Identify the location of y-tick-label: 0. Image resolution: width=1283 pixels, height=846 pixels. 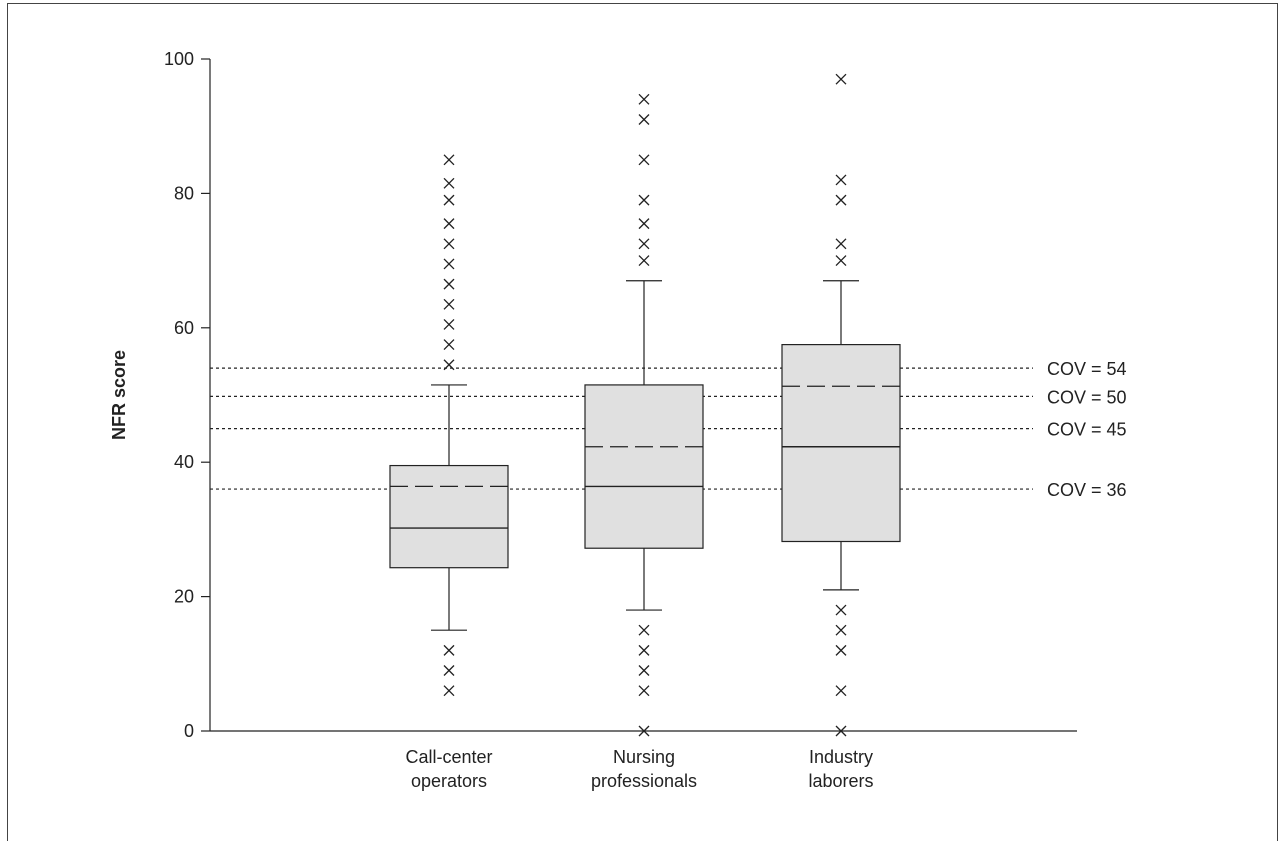
(189, 731).